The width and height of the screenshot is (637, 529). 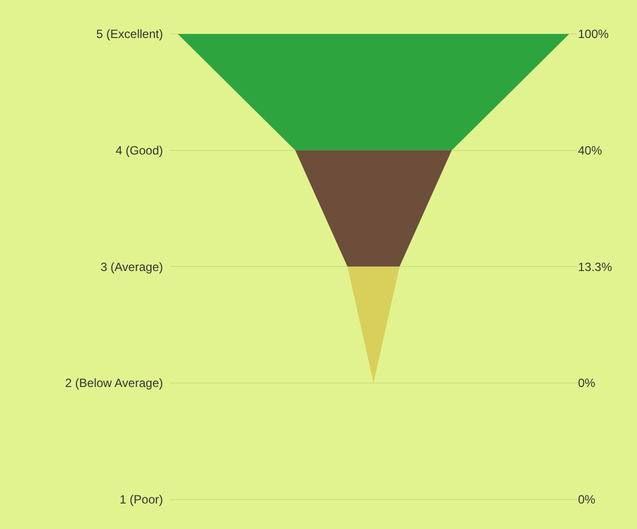 I want to click on category-label: 2 (Below Average), so click(x=114, y=383).